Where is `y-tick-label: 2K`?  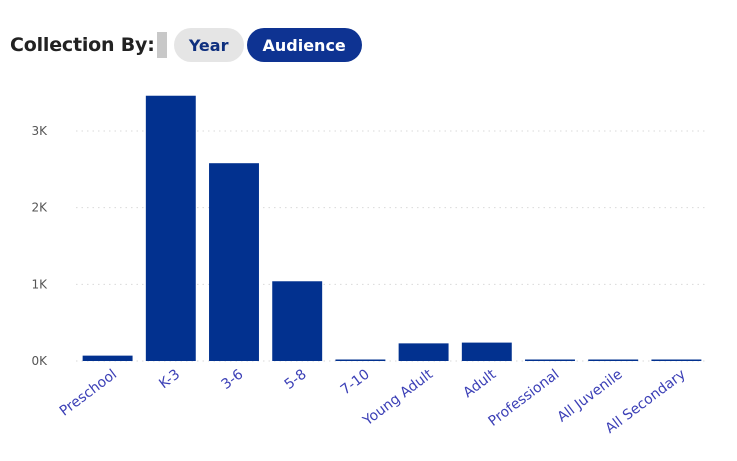
y-tick-label: 2K is located at coordinates (39, 208).